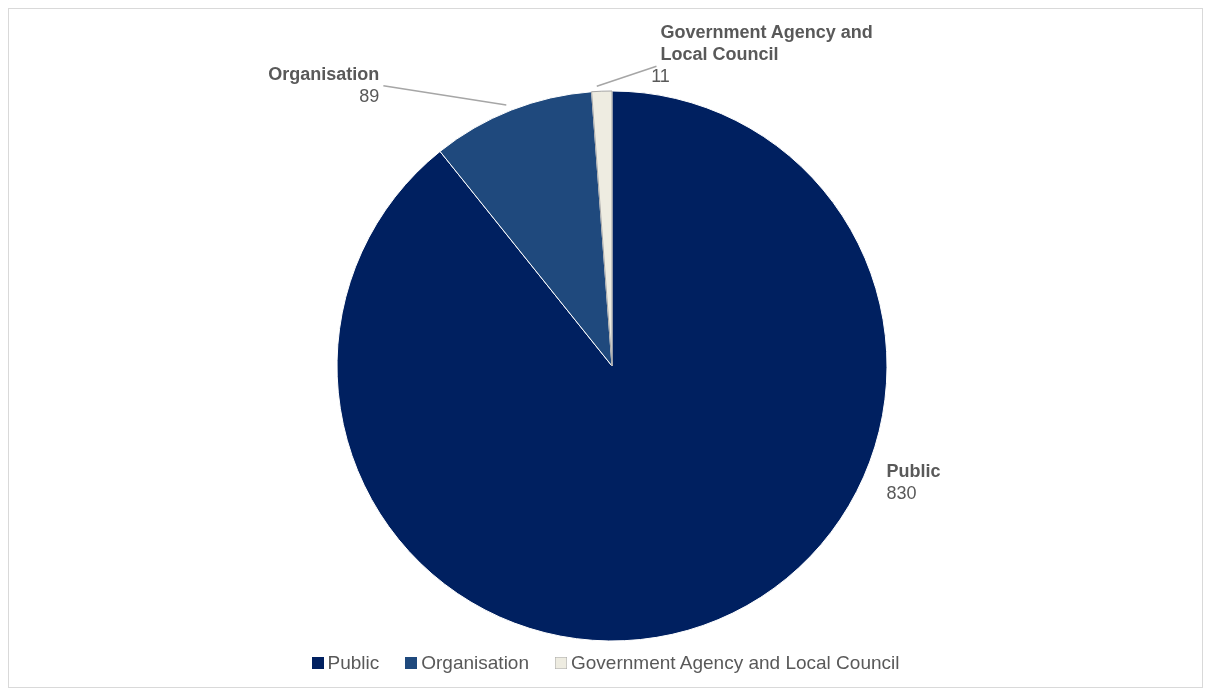 The width and height of the screenshot is (1211, 698). I want to click on pie-slice, so click(602, 228).